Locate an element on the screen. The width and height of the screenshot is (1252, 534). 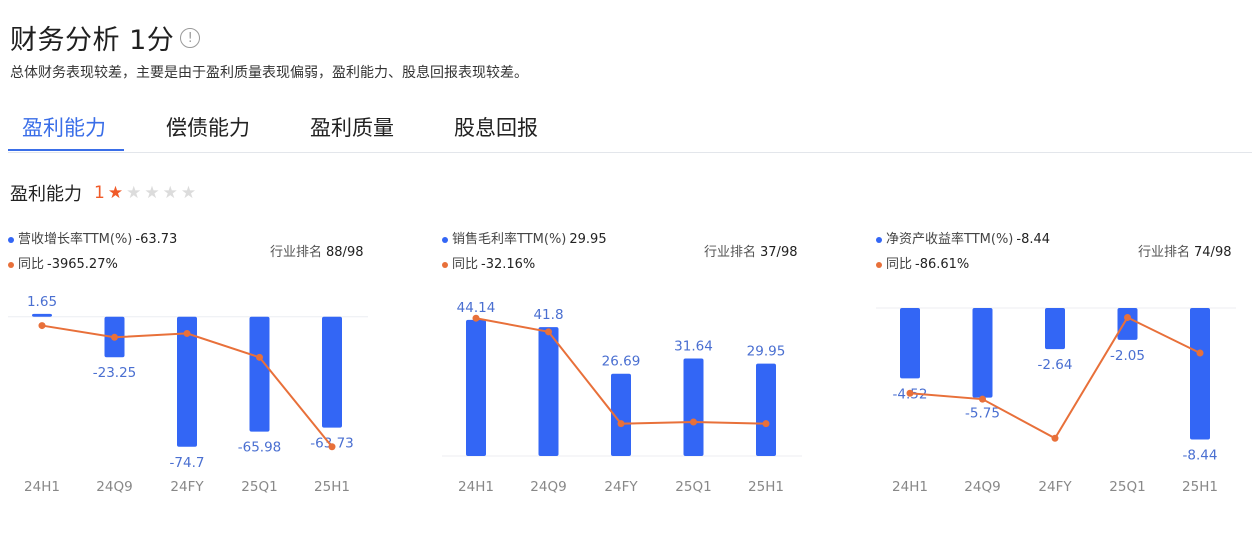
tab-dividend-return: 股息回报 is located at coordinates (496, 128).